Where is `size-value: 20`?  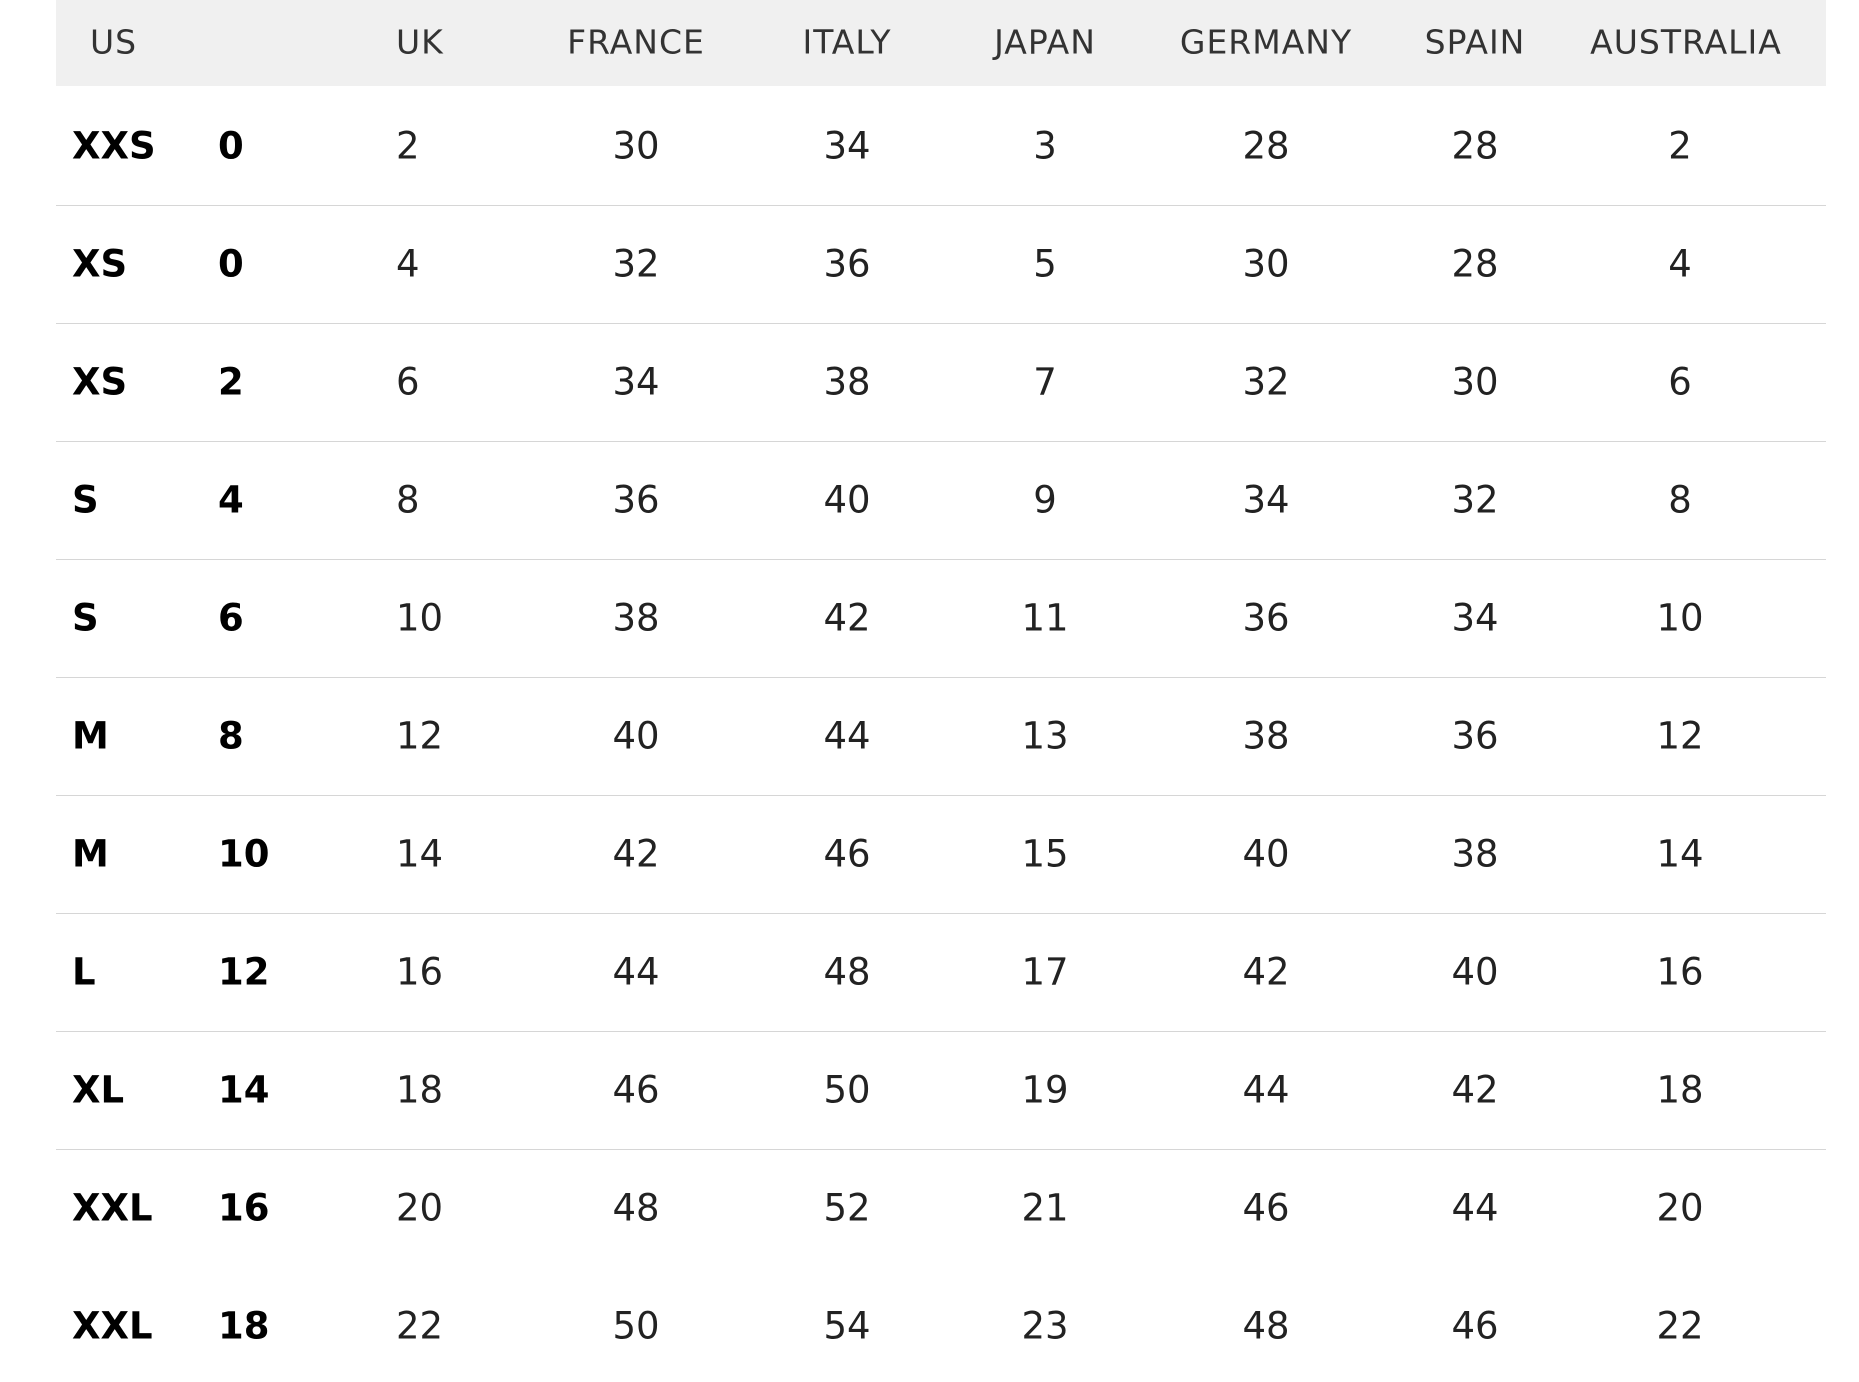 size-value: 20 is located at coordinates (420, 1208).